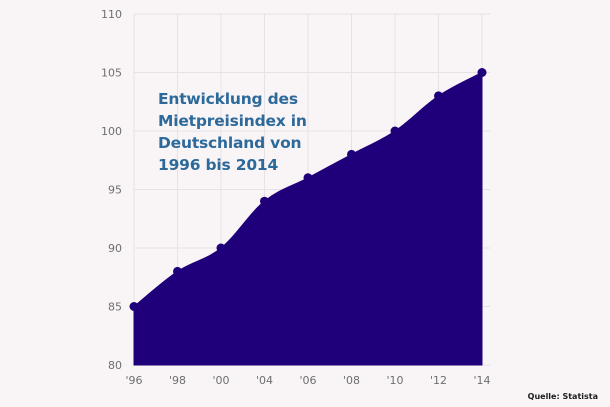 The width and height of the screenshot is (610, 407). Describe the element at coordinates (111, 14) in the screenshot. I see `y-tick-label: 110` at that location.